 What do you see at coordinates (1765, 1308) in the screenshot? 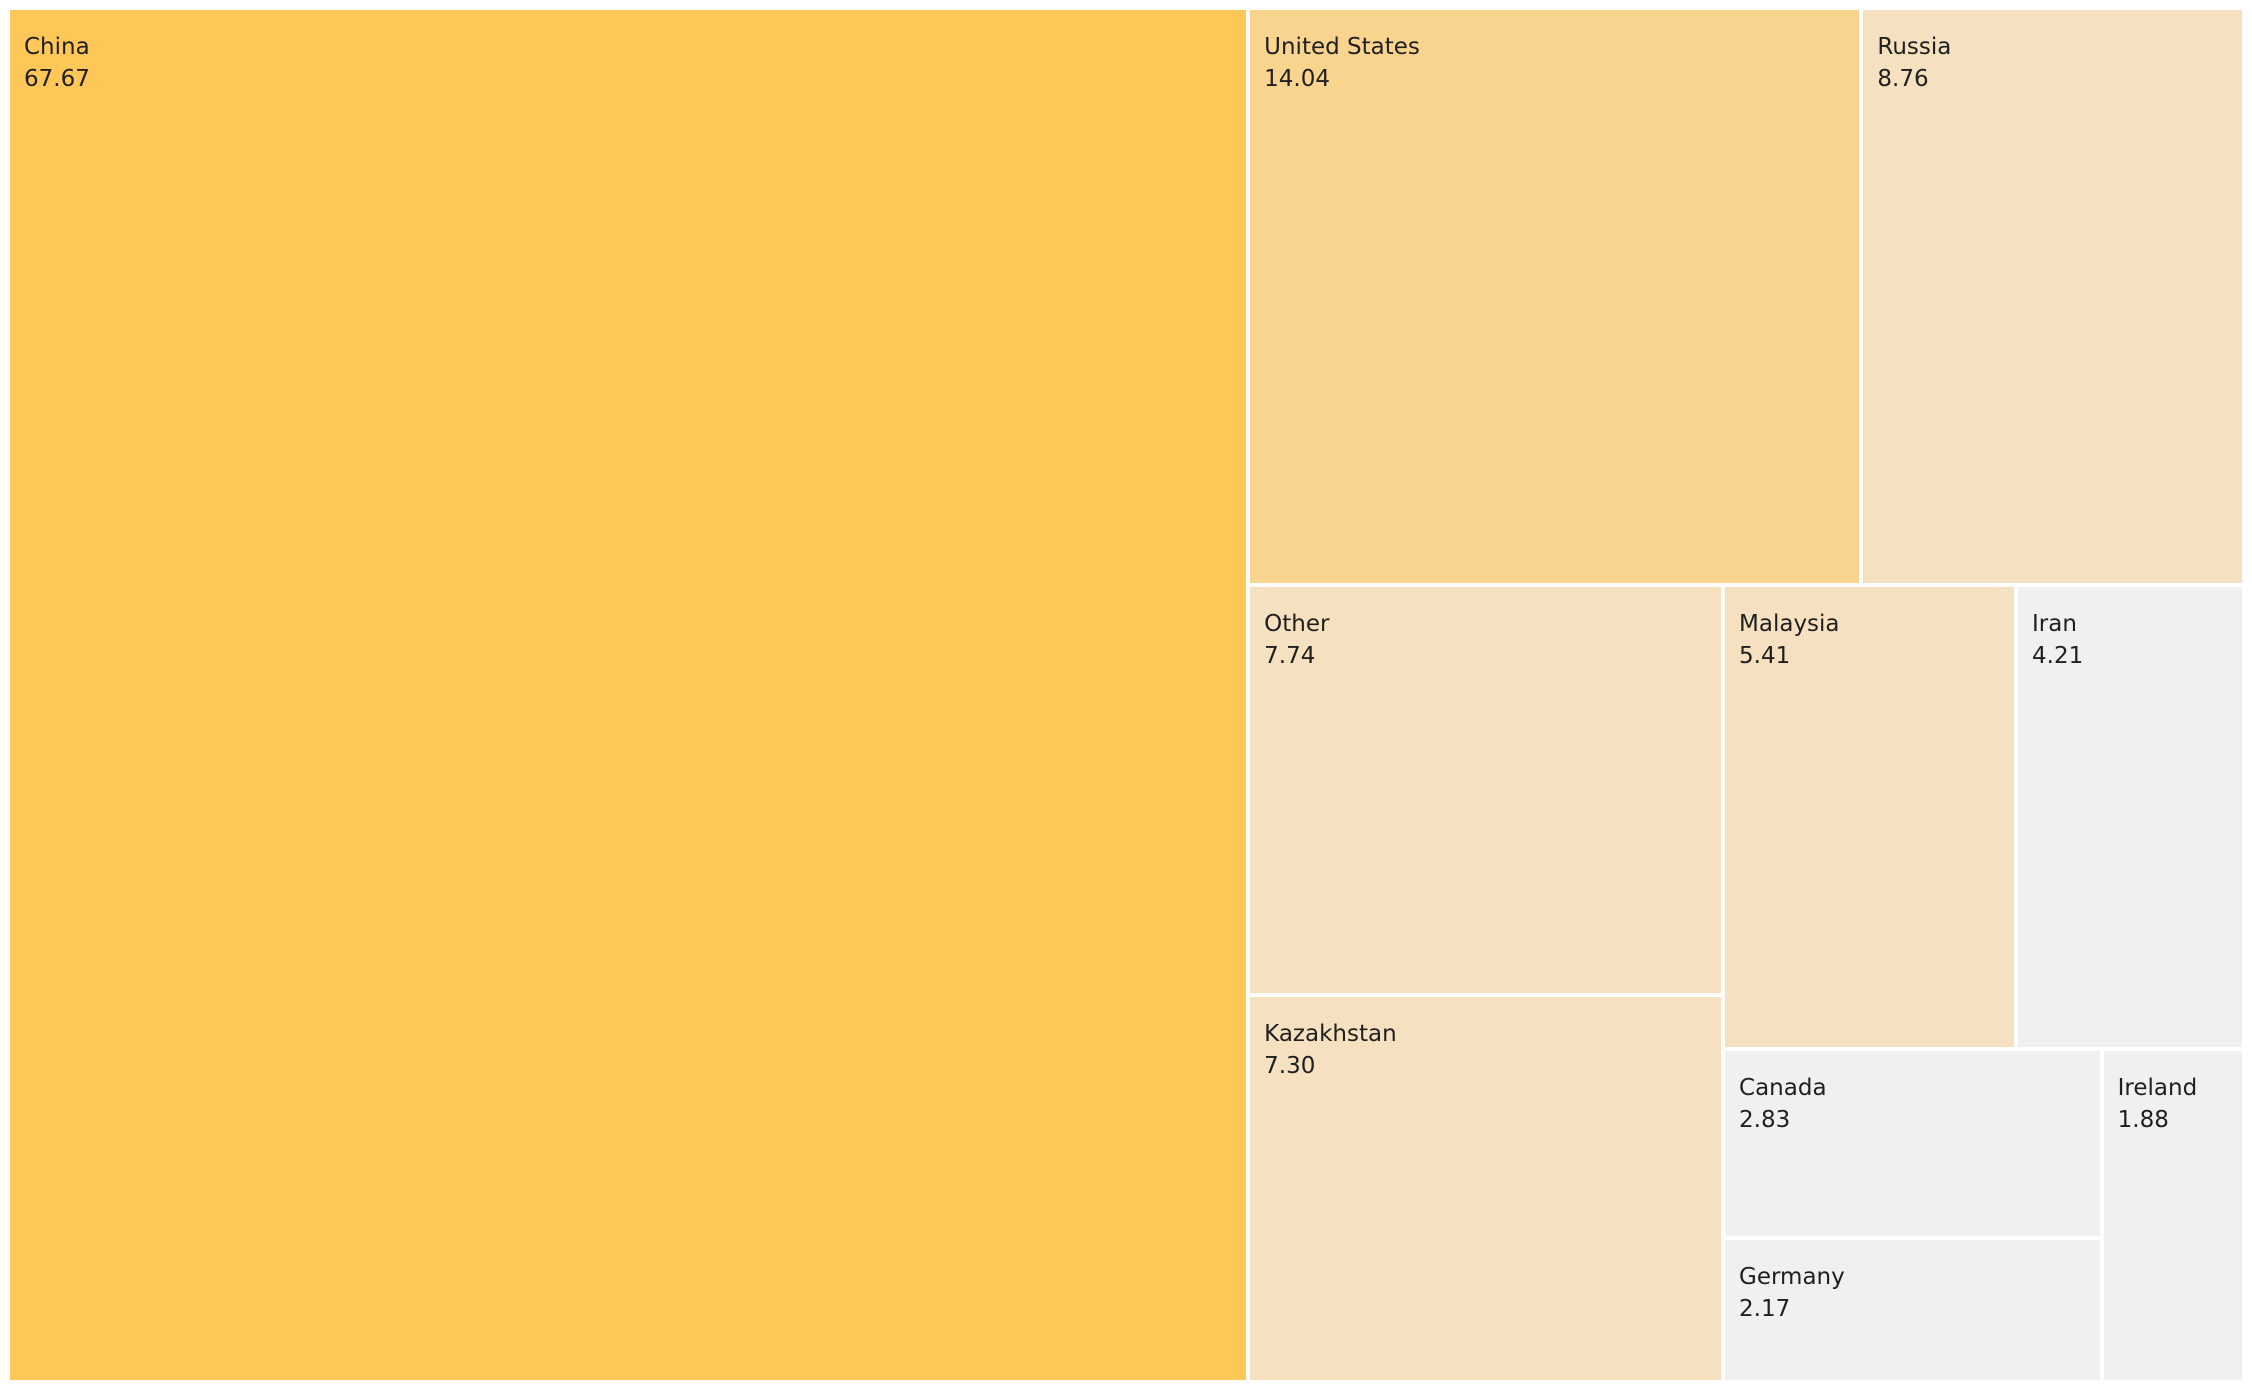
I see `tile-value: 2.17` at bounding box center [1765, 1308].